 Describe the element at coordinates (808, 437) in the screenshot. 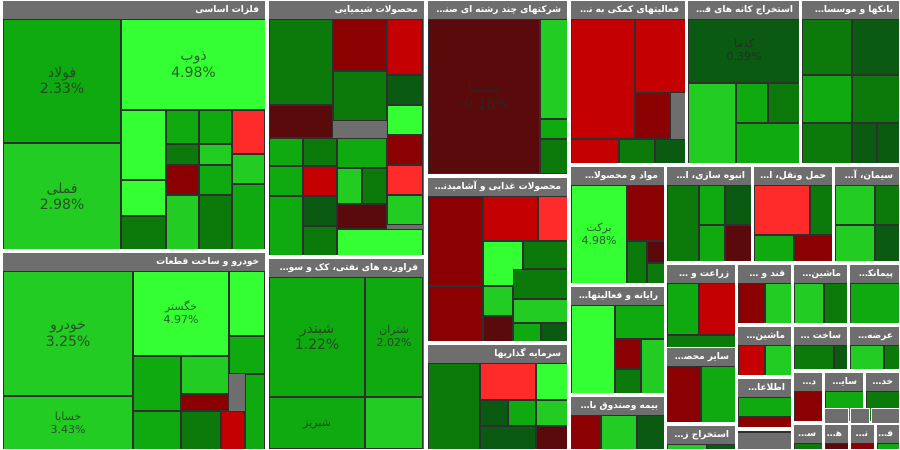

I see `sector-building: ساخت محصولات از کانیهای غیرفلزی` at that location.